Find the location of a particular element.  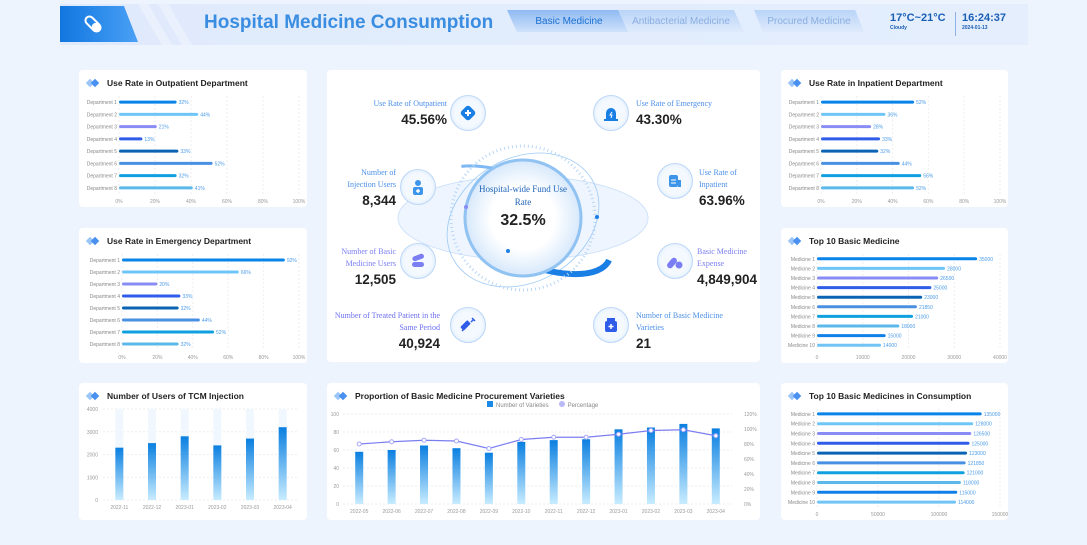

legend-swatch is located at coordinates (561, 404).